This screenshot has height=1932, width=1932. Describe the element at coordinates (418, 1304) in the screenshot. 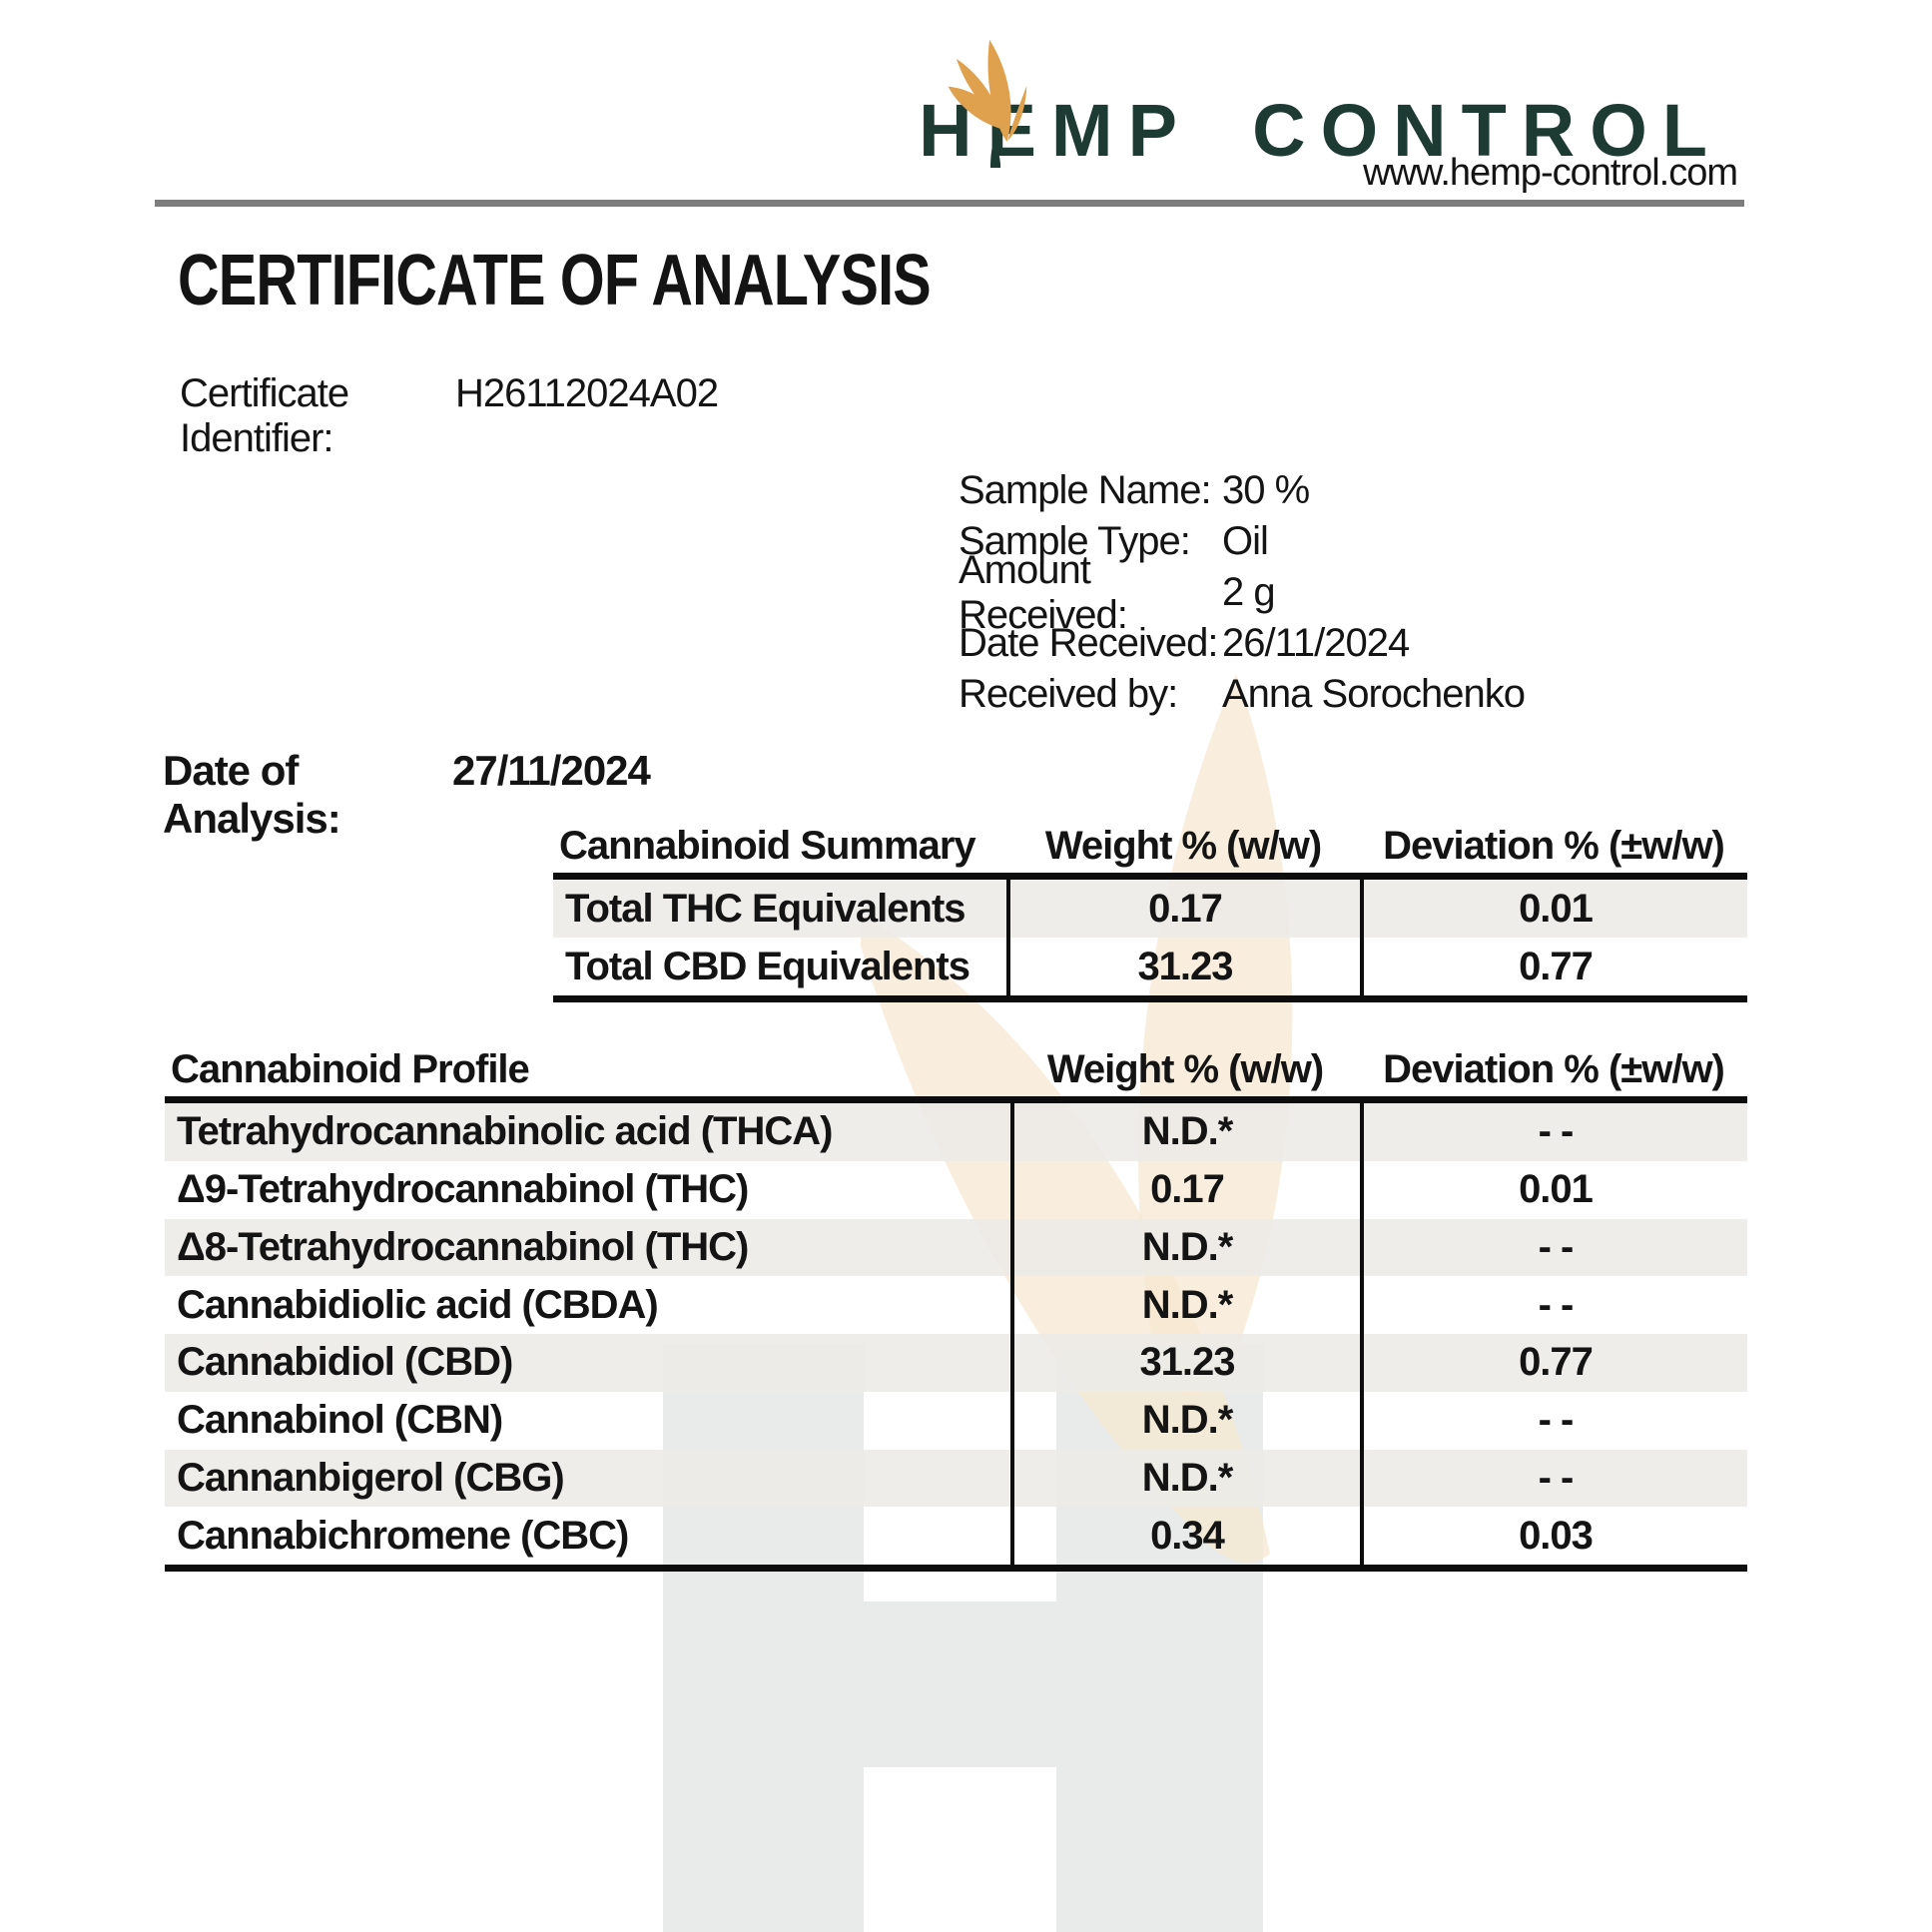

I see `cannabinoid-name: Cannabidiolic acid (CBDA)` at that location.